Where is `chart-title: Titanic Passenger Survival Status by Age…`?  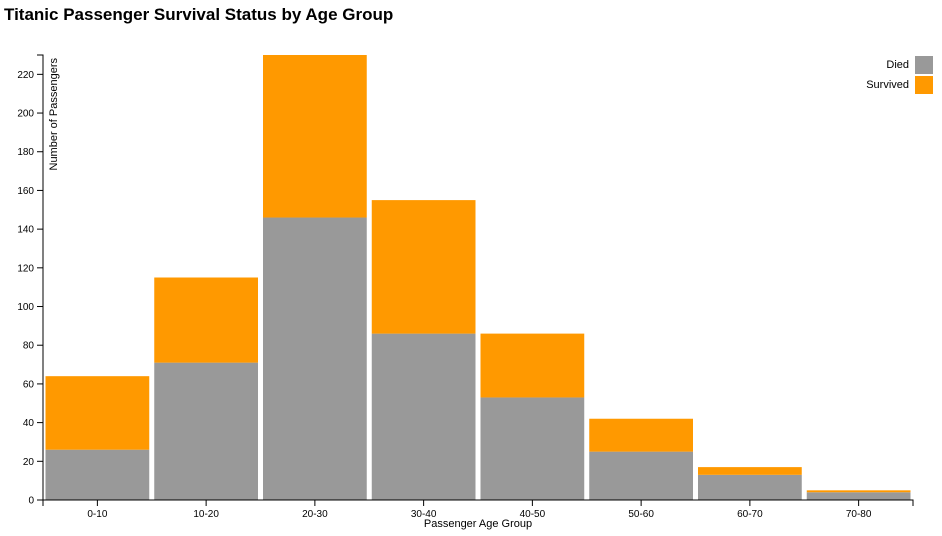
chart-title: Titanic Passenger Survival Status by Age… is located at coordinates (199, 14).